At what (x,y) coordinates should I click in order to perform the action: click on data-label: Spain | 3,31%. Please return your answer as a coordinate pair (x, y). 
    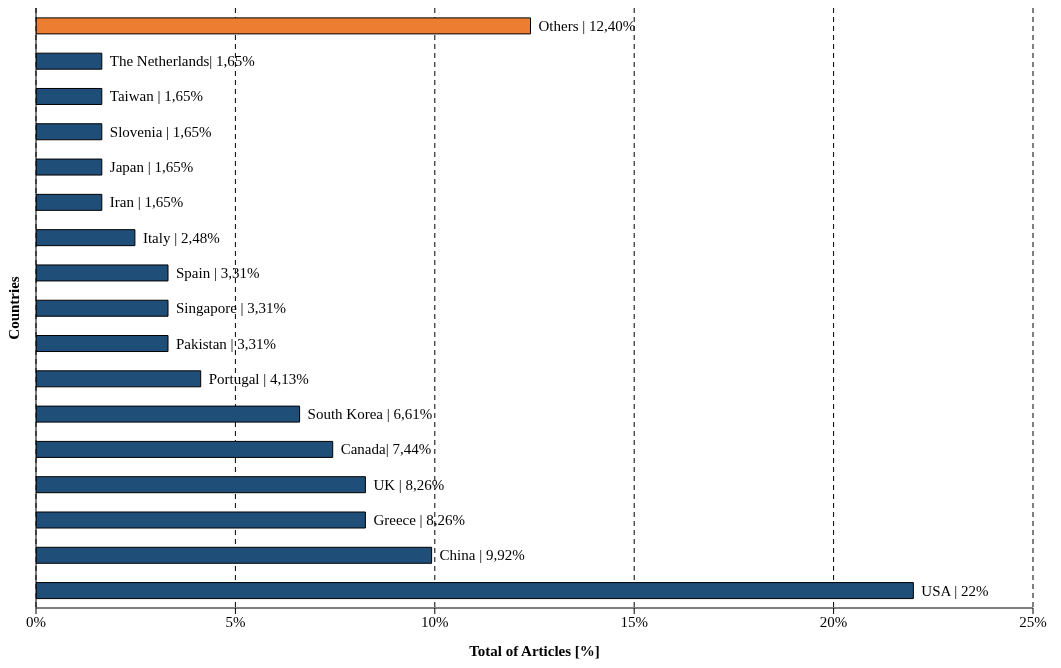
    Looking at the image, I should click on (218, 272).